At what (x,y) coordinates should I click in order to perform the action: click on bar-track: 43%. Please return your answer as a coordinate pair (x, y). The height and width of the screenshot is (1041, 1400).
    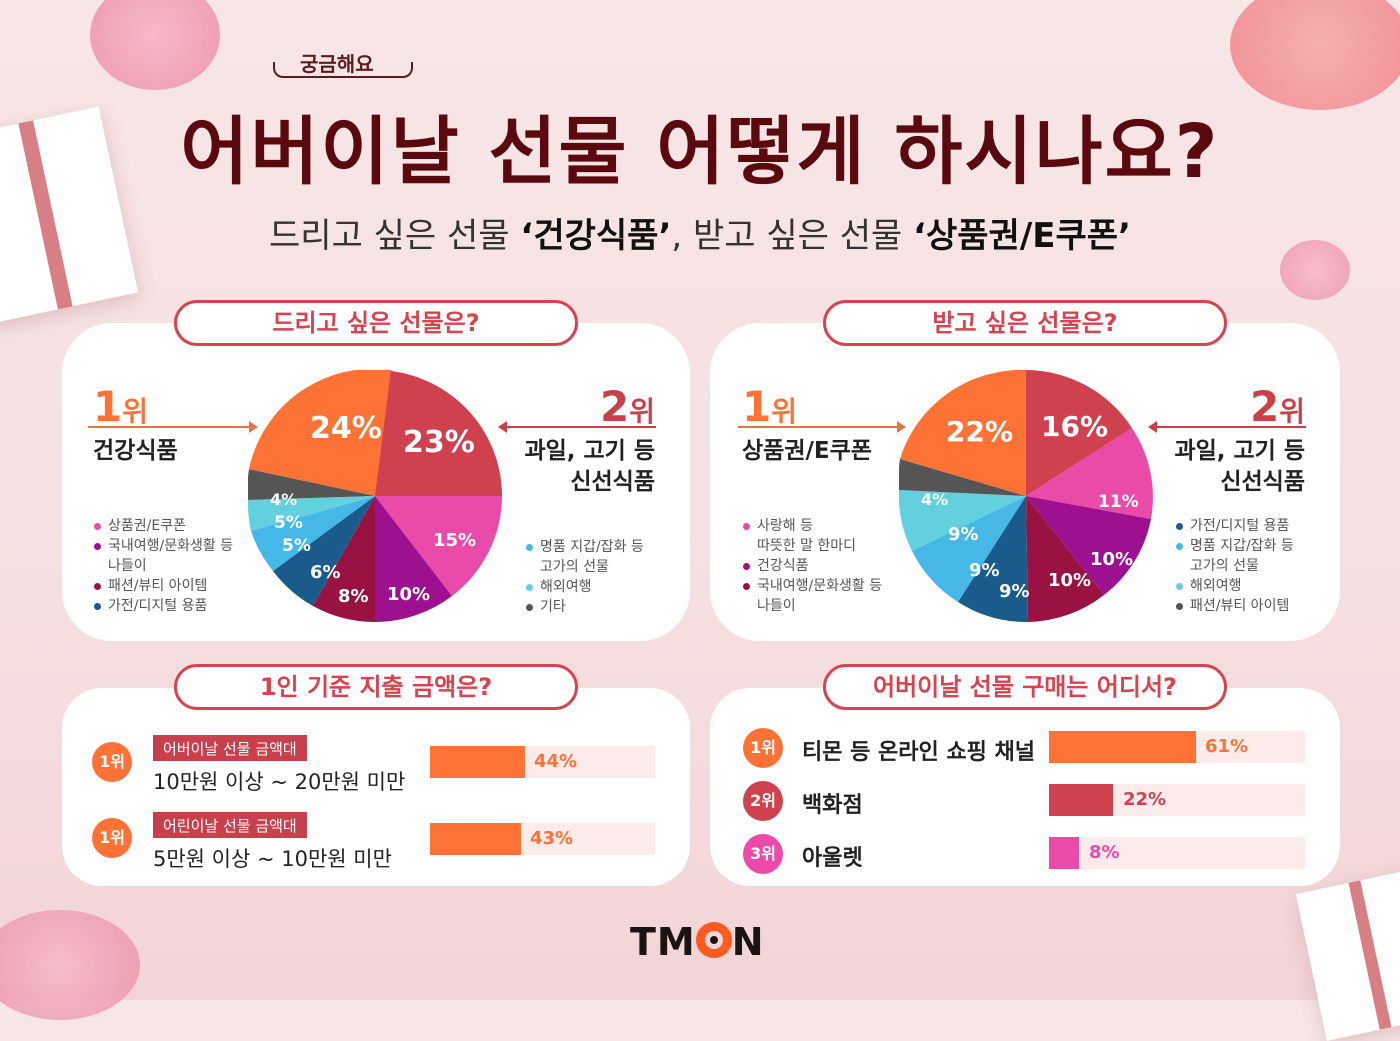
    Looking at the image, I should click on (542, 839).